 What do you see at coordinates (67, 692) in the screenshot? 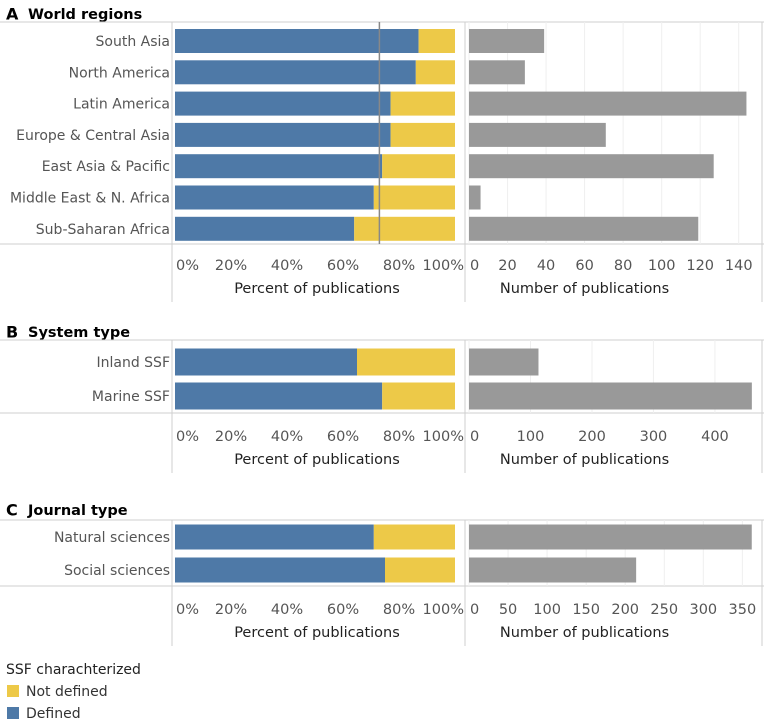
I see `legend-label: Not defined` at bounding box center [67, 692].